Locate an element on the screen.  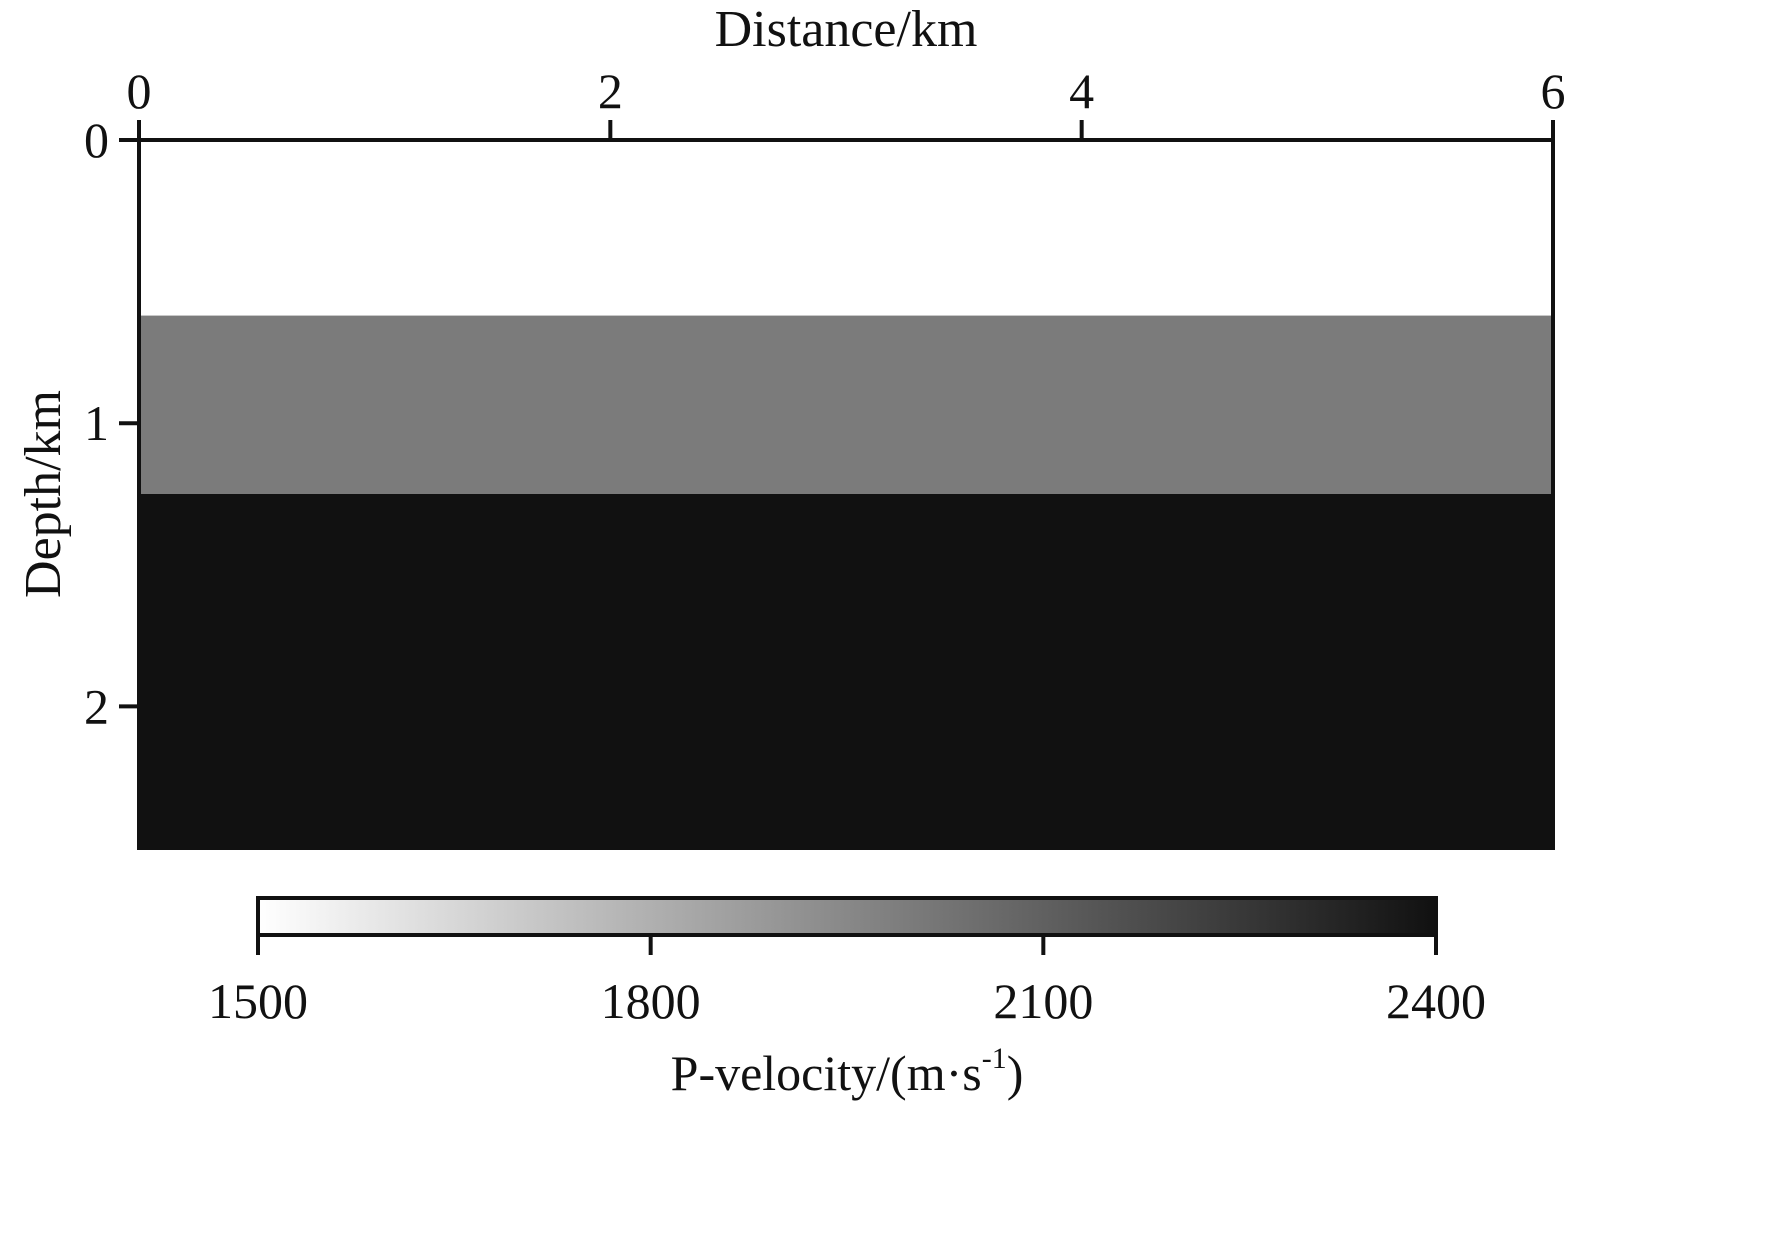
colorbar-label: P-velocity/(m·s-1) is located at coordinates (847, 1071).